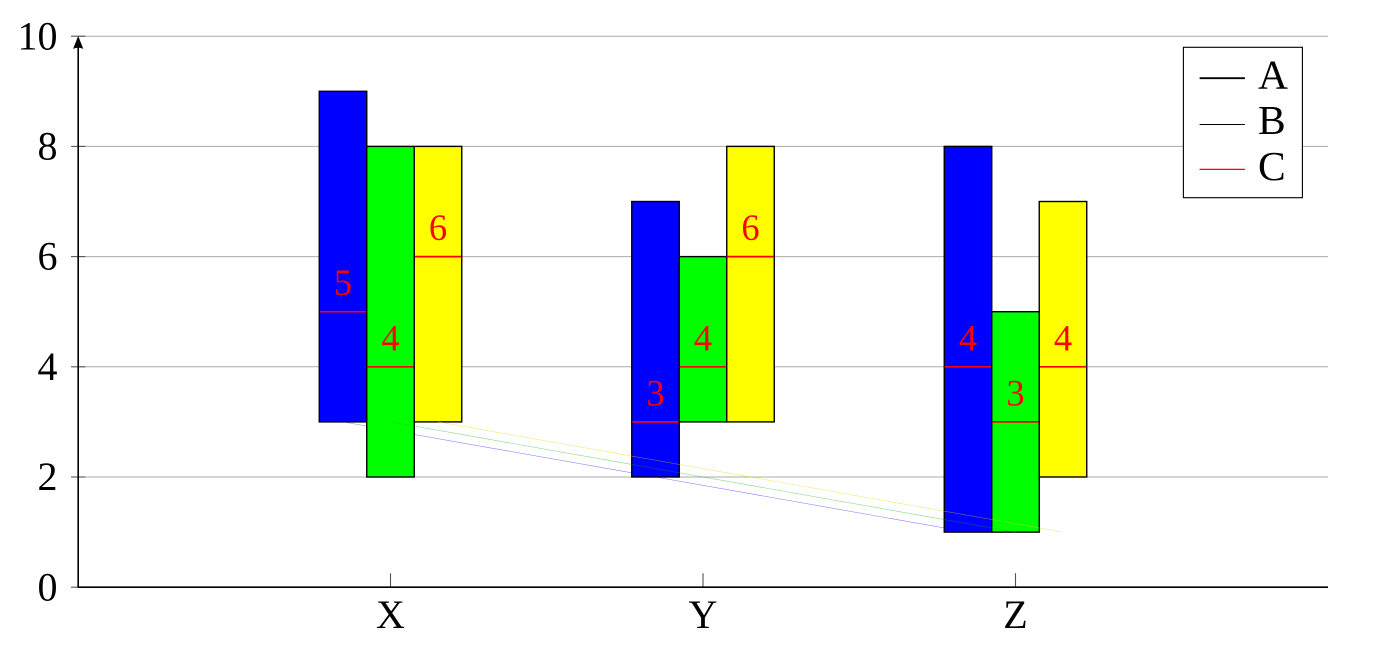 This screenshot has height=655, width=1385. What do you see at coordinates (343, 282) in the screenshot?
I see `svg-text: 5` at bounding box center [343, 282].